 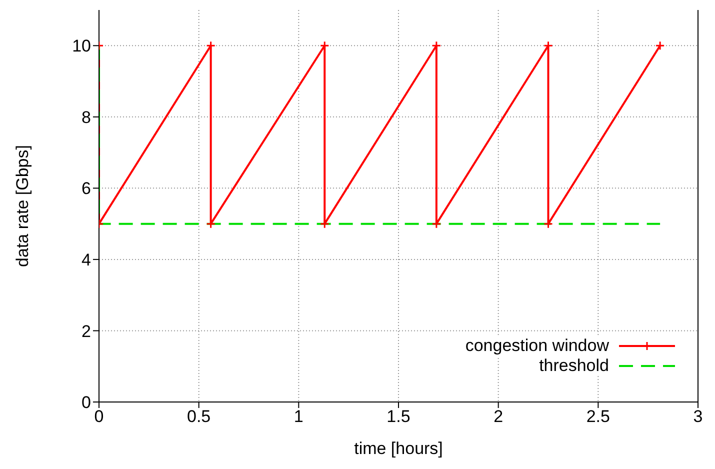 What do you see at coordinates (99, 416) in the screenshot?
I see `x-tick-label: 0` at bounding box center [99, 416].